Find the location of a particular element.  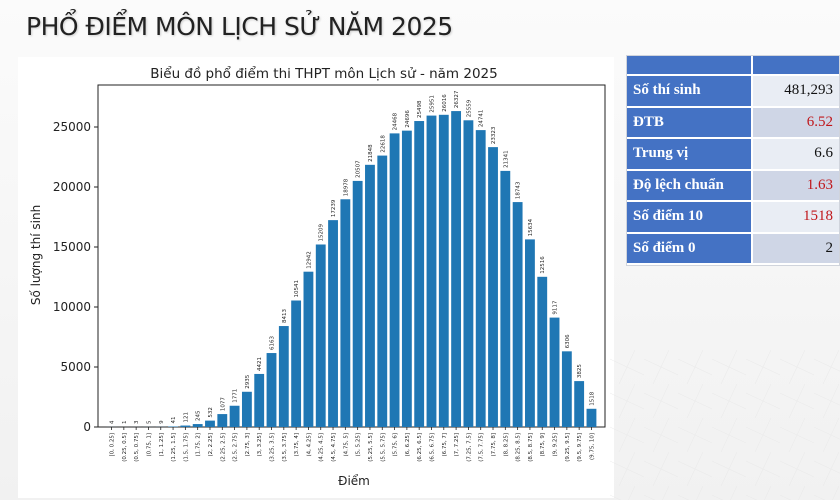

stats-label: Số điểm 10 is located at coordinates (690, 217).